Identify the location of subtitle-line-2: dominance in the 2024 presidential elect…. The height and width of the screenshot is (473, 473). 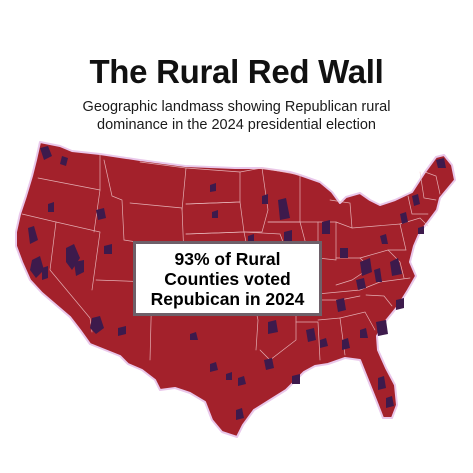
(236, 125).